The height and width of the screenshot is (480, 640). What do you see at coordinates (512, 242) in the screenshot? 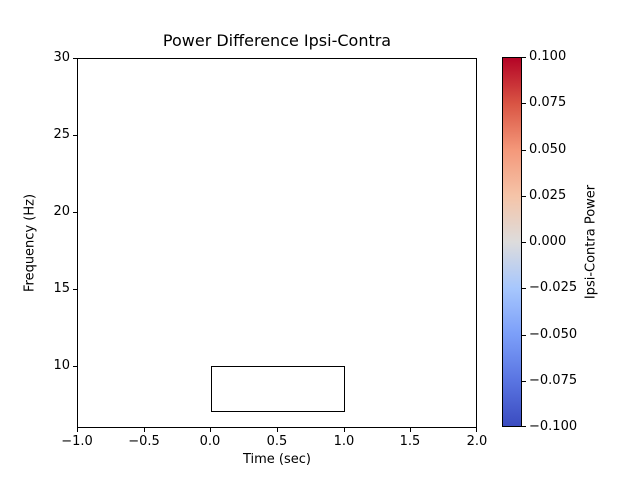
I see `colorbar` at bounding box center [512, 242].